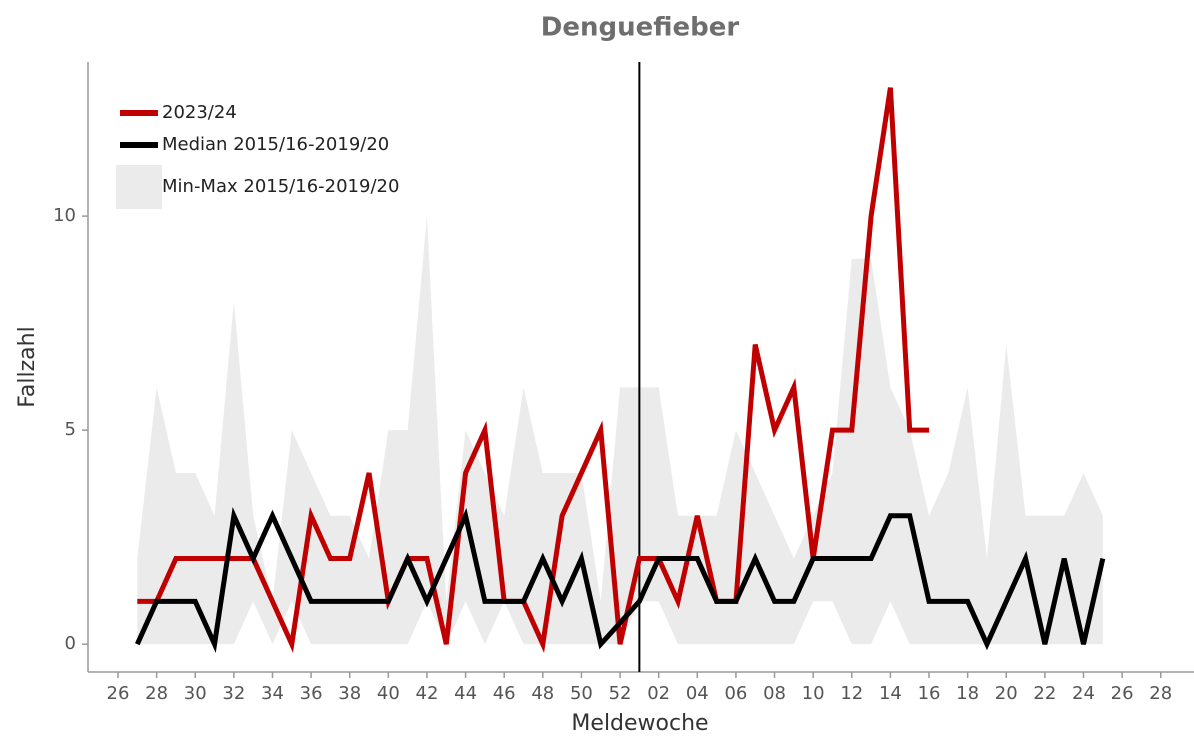 The width and height of the screenshot is (1194, 747). Describe the element at coordinates (851, 693) in the screenshot. I see `x-tick-label: 12` at that location.